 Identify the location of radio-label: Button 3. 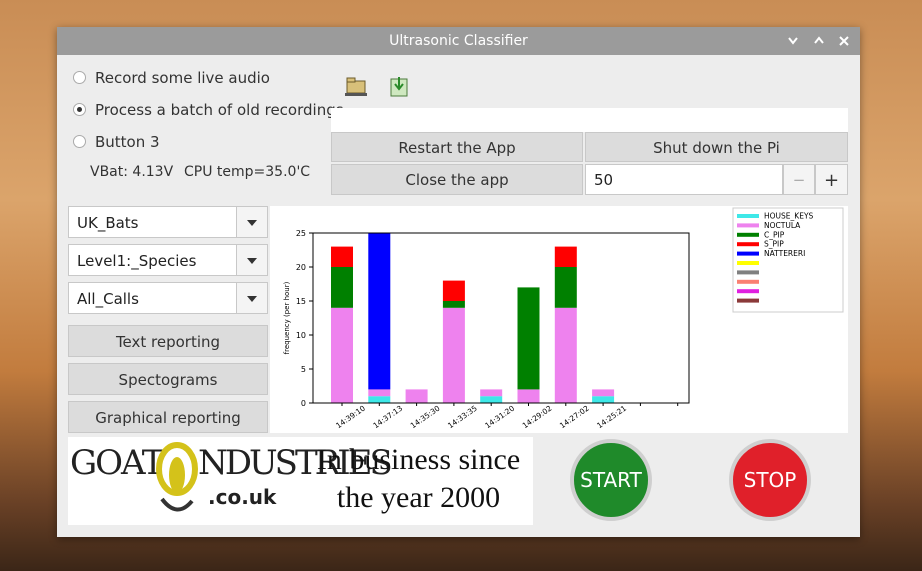
(127, 142).